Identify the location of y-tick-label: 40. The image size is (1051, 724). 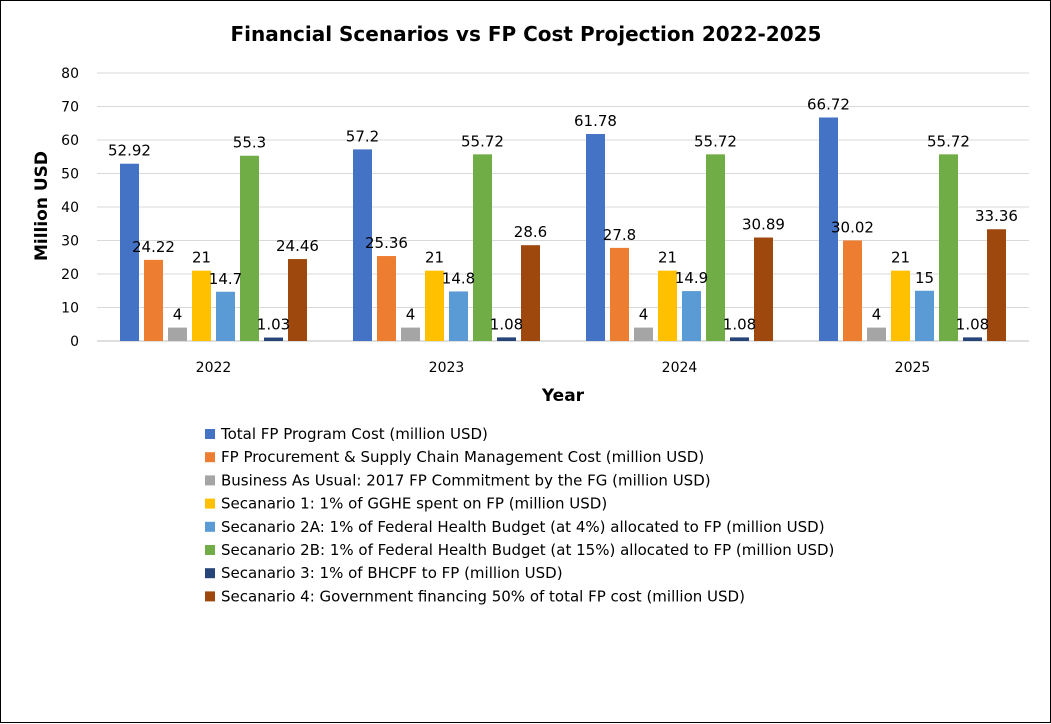
(70, 208).